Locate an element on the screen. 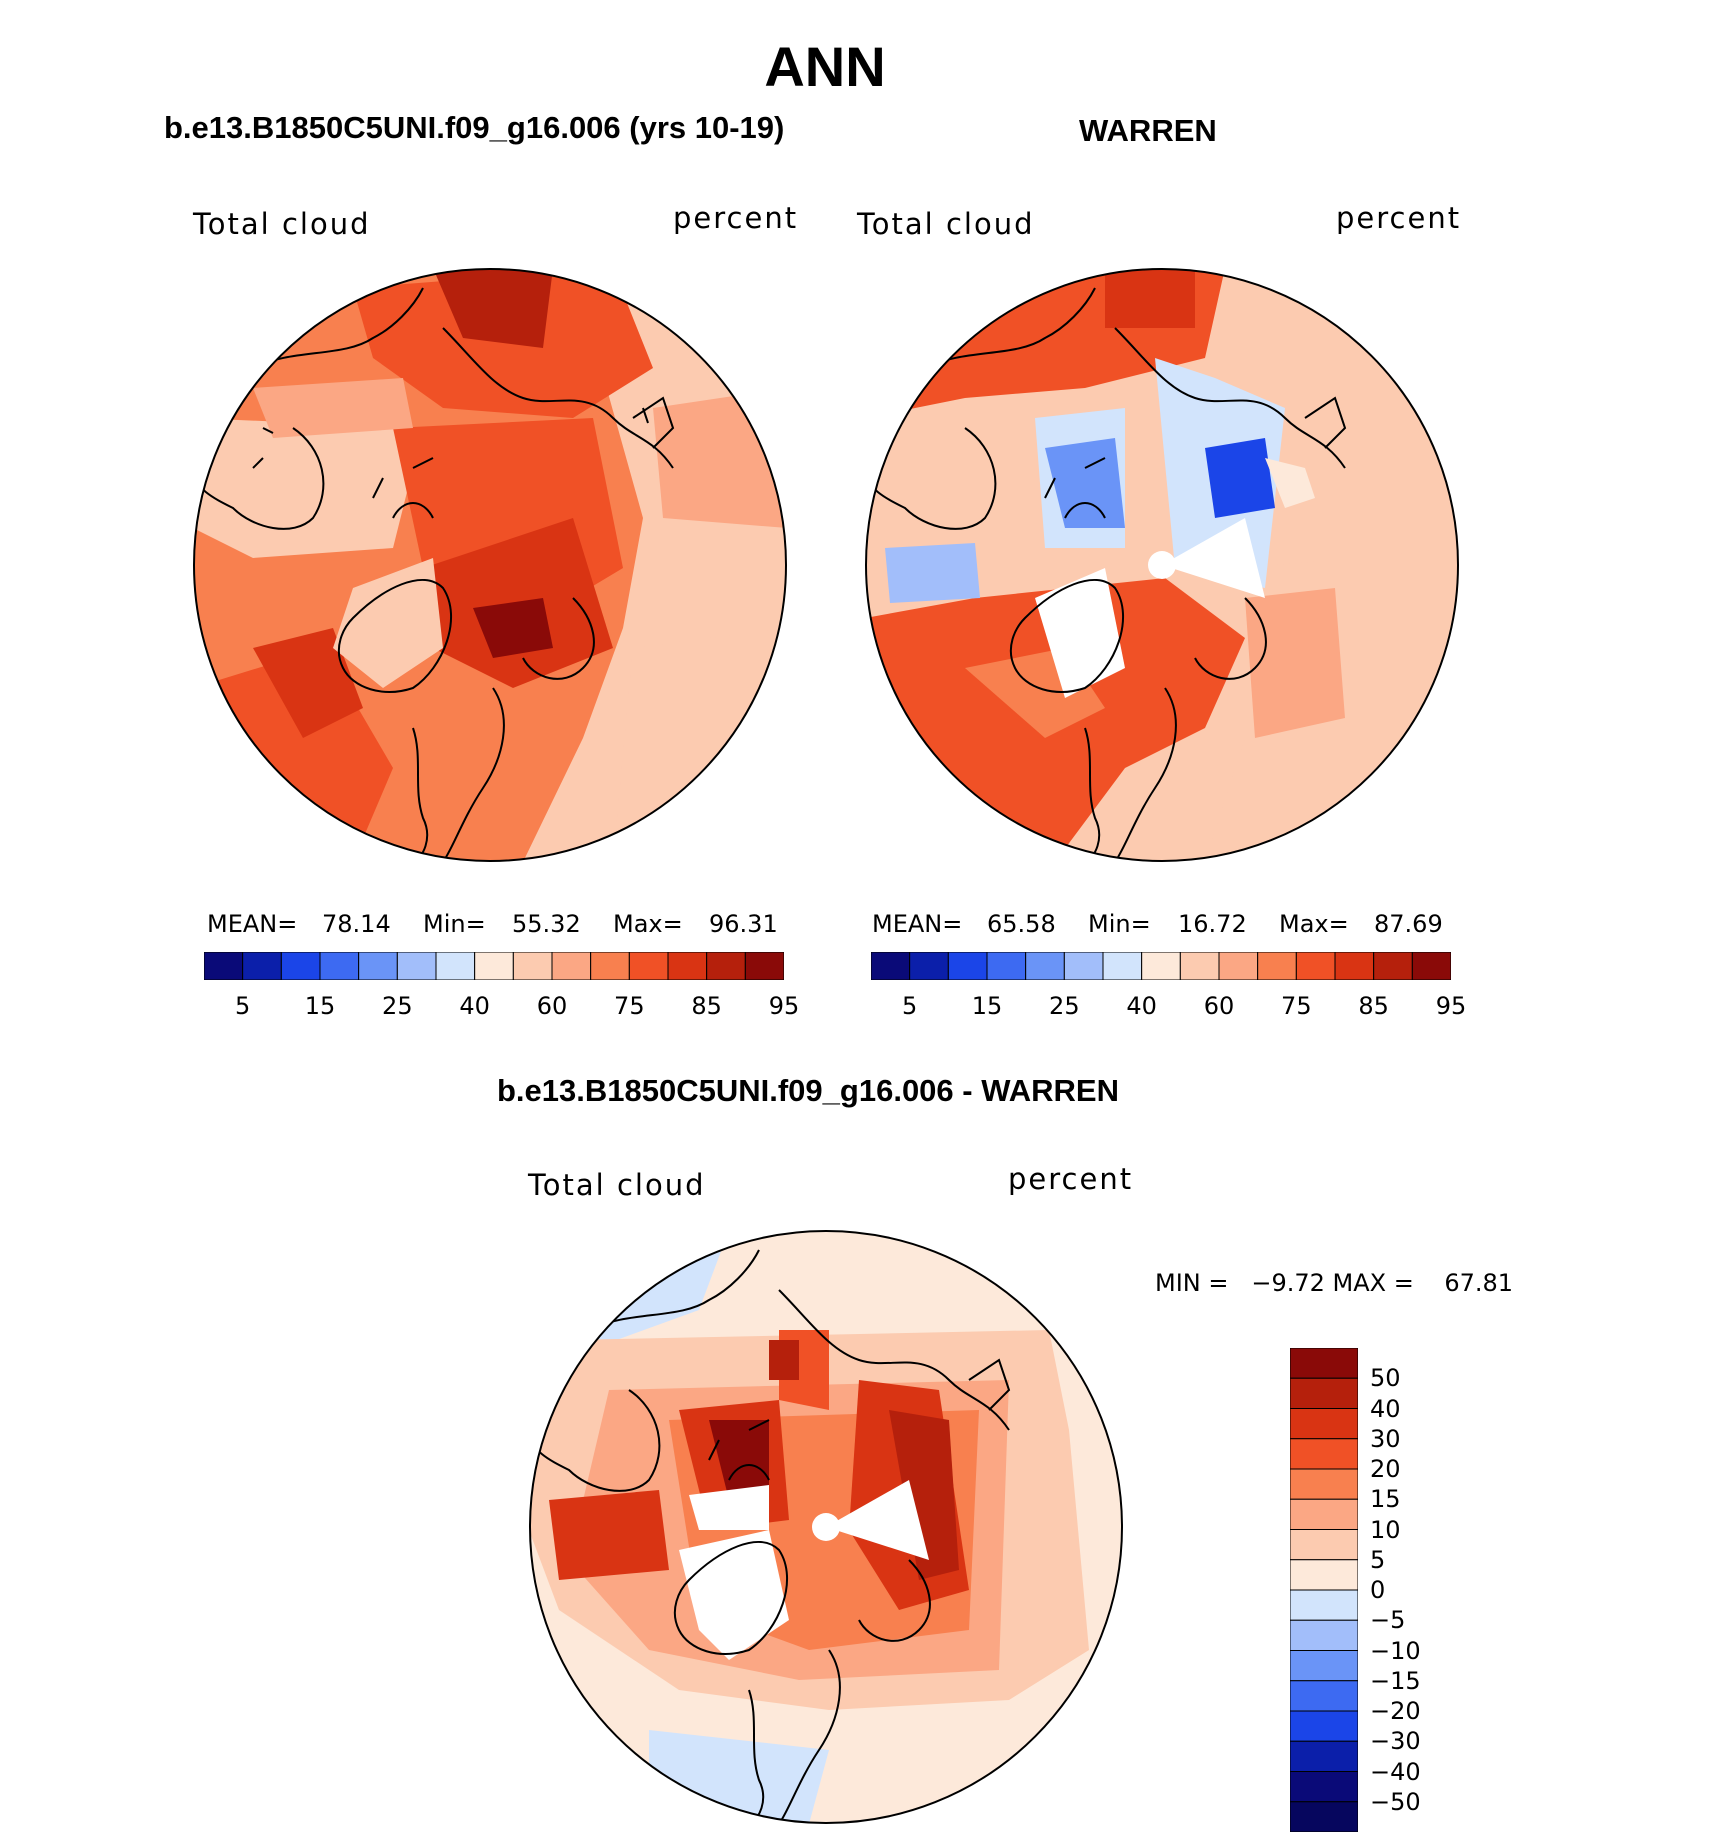  panel1-min-label: Min= is located at coordinates (454, 924).